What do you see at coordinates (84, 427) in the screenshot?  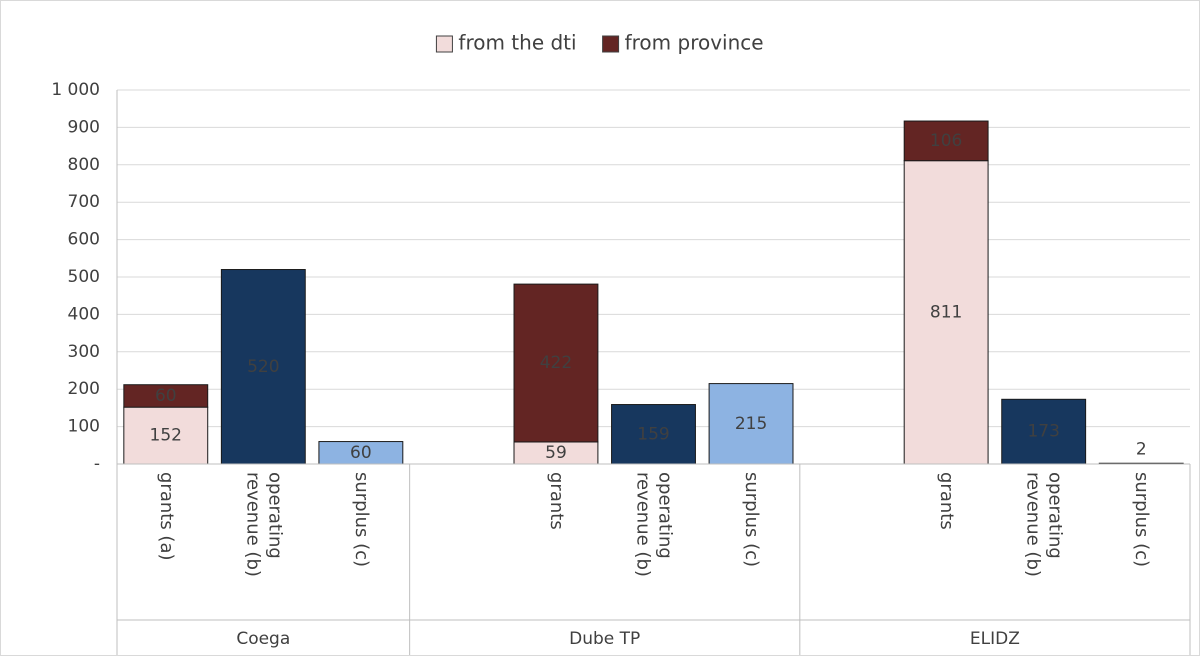 I see `y-tick-label: 100` at bounding box center [84, 427].